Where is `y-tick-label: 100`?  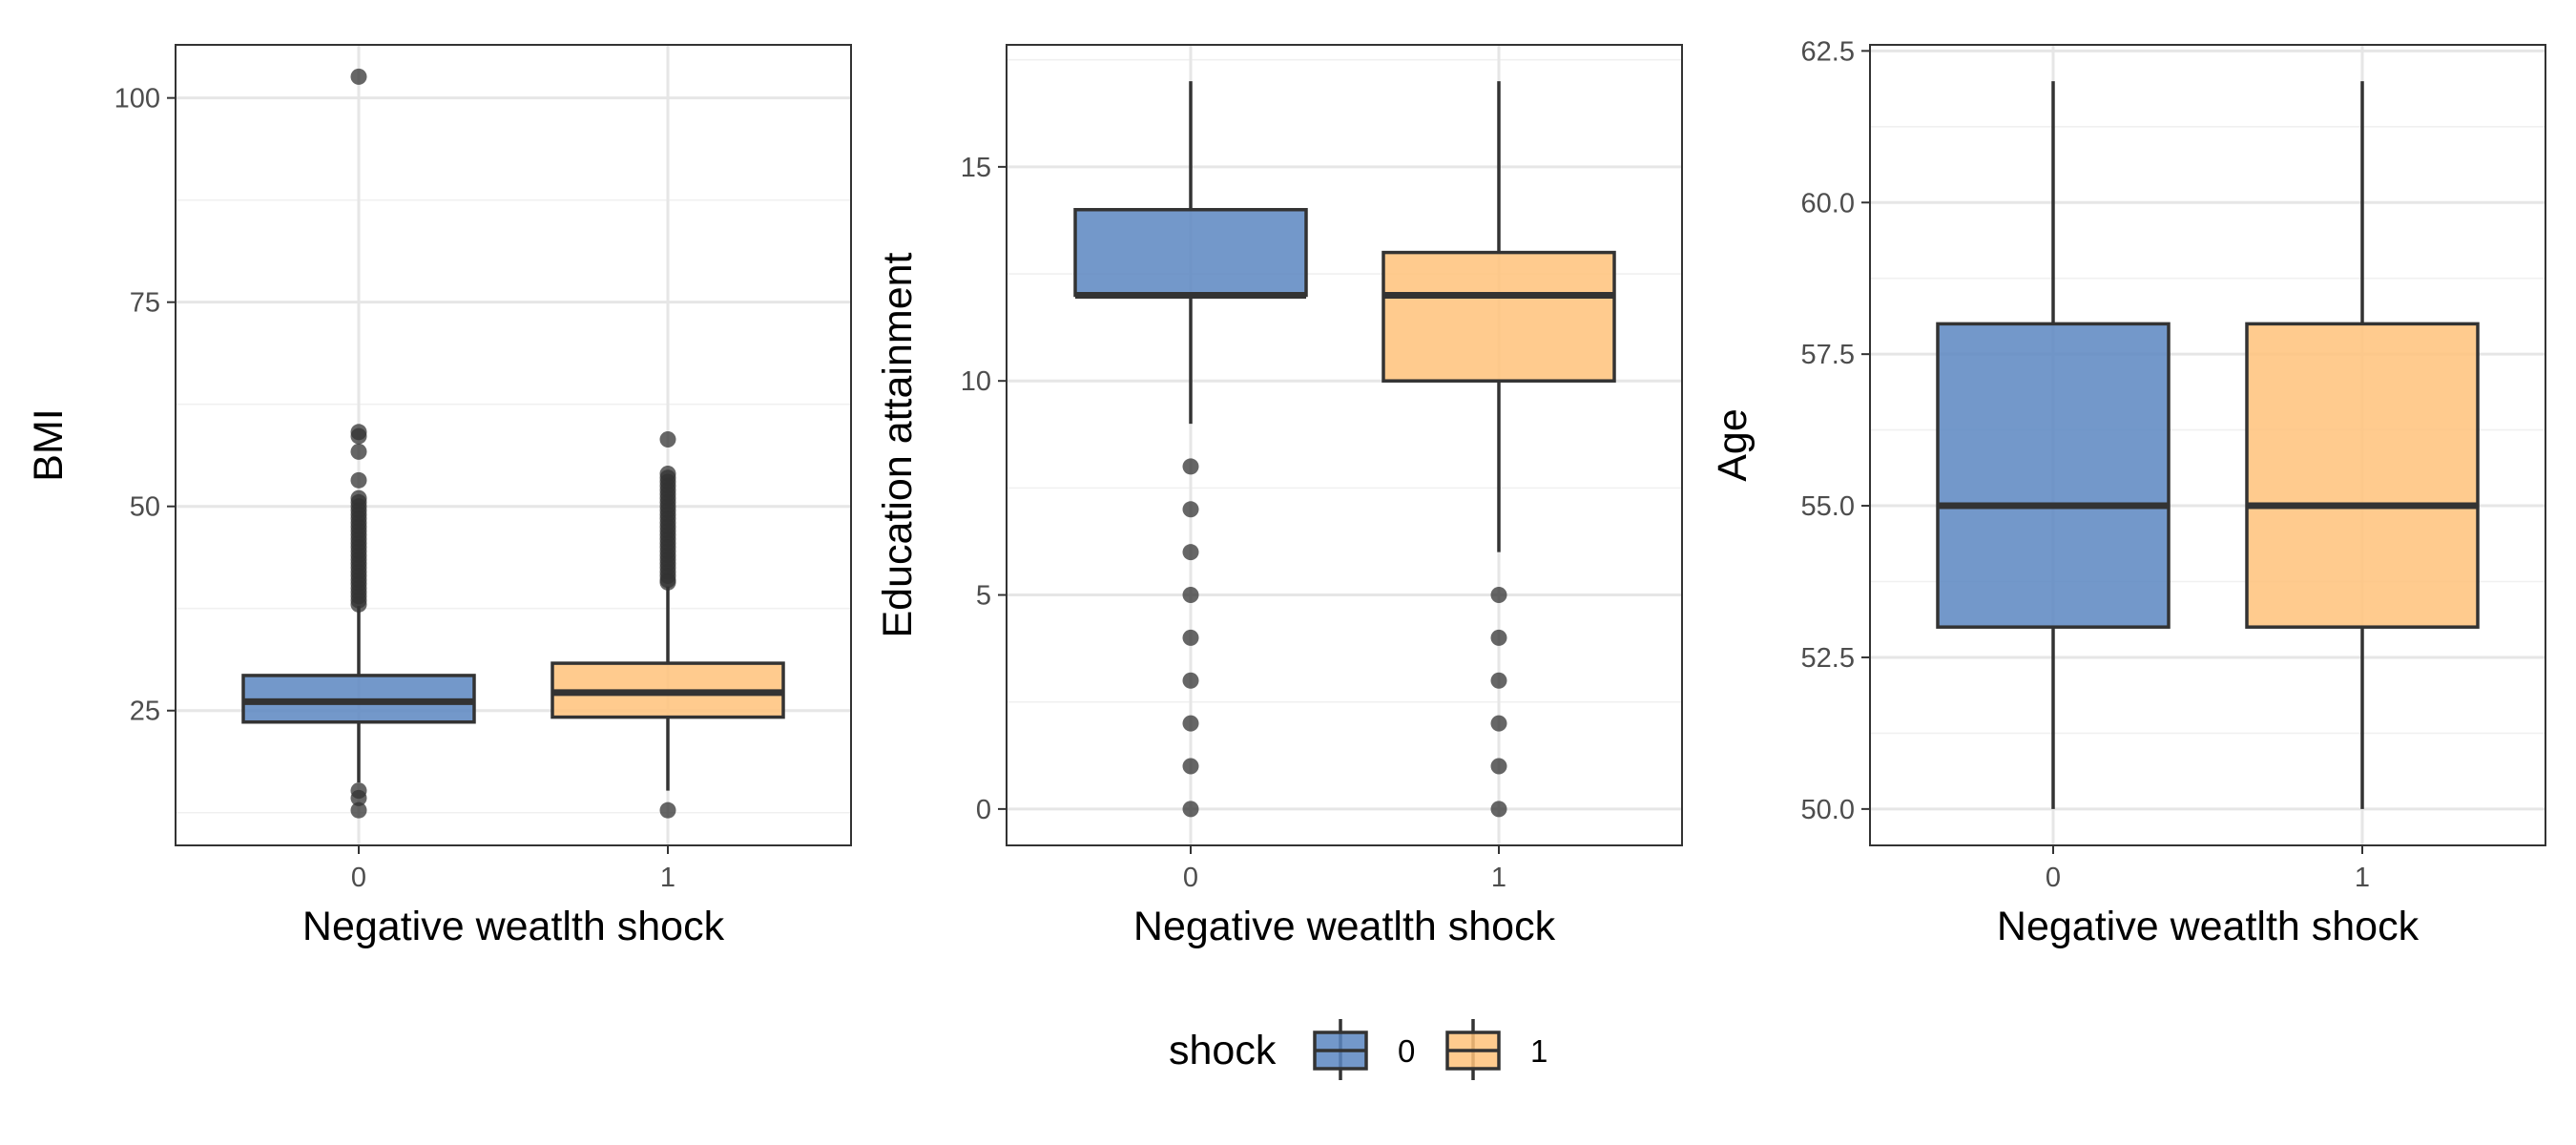 y-tick-label: 100 is located at coordinates (137, 99).